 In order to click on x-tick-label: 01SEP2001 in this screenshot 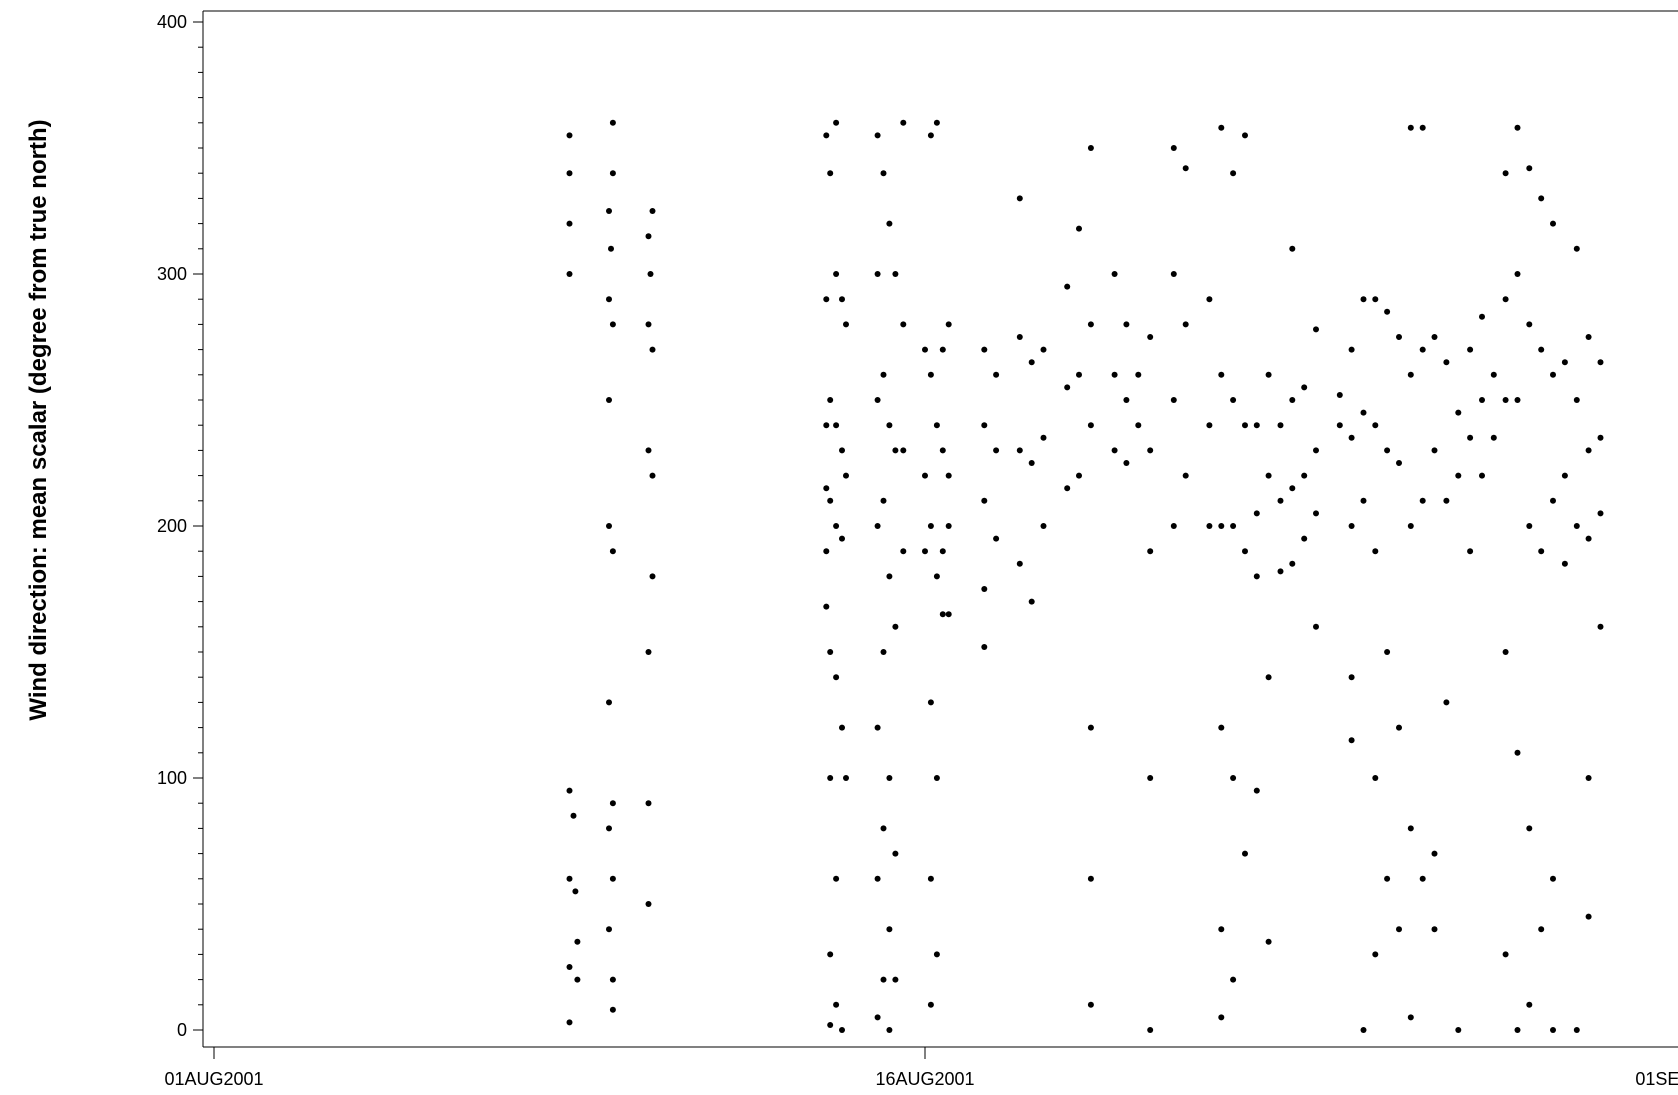, I will do `click(1656, 1079)`.